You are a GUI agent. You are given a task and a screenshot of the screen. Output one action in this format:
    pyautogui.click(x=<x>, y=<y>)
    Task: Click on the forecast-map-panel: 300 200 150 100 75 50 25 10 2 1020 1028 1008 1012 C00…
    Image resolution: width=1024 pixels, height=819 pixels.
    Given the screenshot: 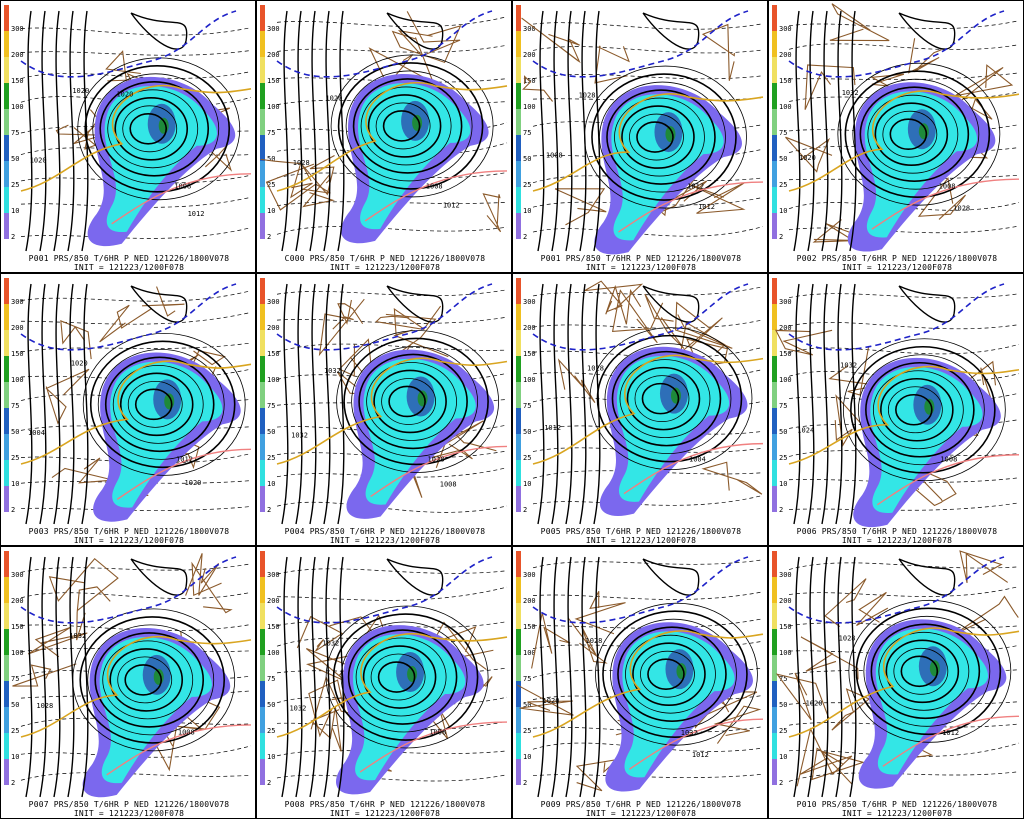 What is the action you would take?
    pyautogui.click(x=384, y=136)
    